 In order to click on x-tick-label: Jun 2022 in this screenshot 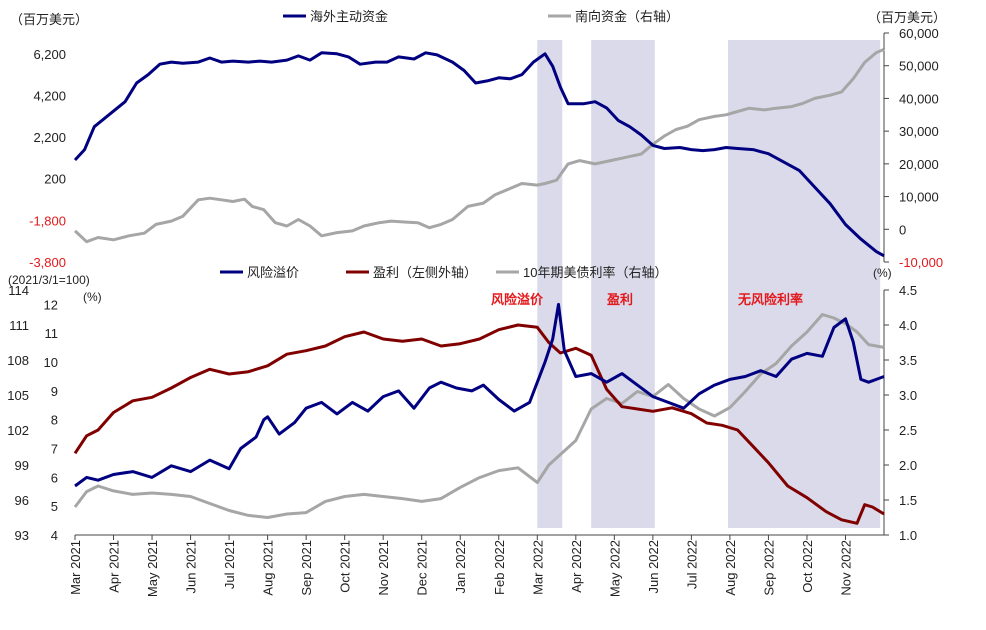, I will do `click(653, 567)`.